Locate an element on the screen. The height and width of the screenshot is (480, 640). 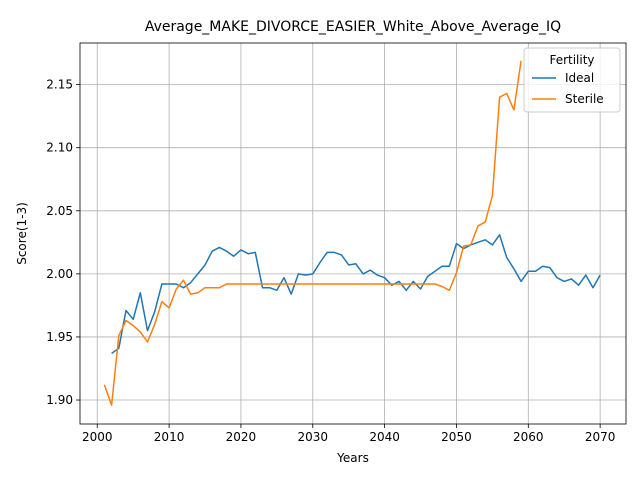
y-tick-label: 2.10 is located at coordinates (59, 148).